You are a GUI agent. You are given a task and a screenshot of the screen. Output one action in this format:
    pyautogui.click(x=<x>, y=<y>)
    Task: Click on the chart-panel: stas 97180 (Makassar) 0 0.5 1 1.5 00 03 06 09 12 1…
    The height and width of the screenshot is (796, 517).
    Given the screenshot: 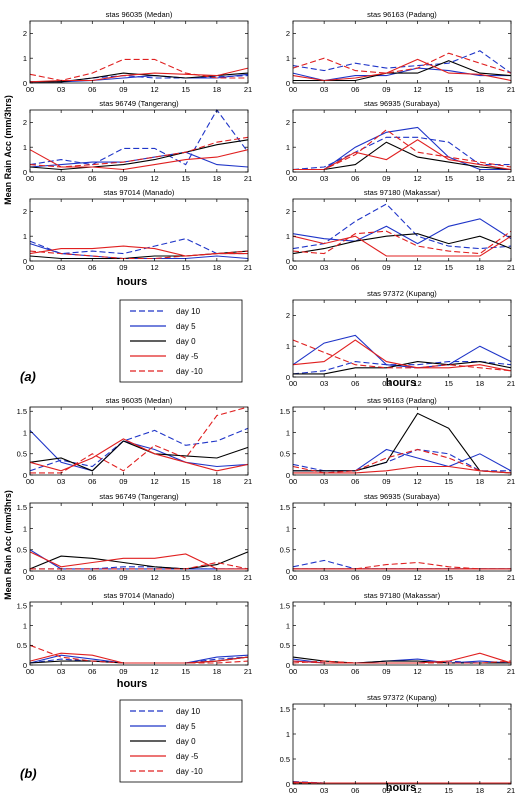 What is the action you would take?
    pyautogui.click(x=398, y=633)
    